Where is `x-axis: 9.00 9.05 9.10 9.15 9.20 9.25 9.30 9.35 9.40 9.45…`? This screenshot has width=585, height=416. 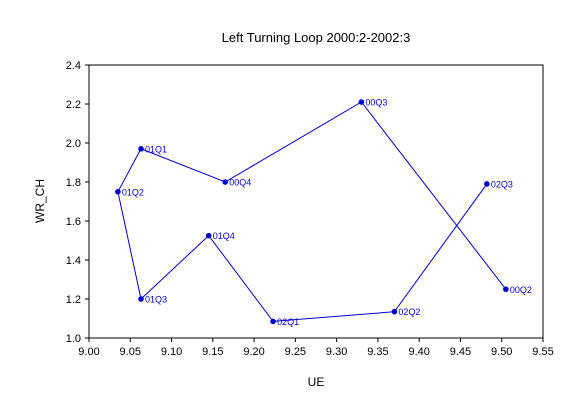 x-axis: 9.00 9.05 9.10 9.15 9.20 9.25 9.30 9.35 9.40 9.45… is located at coordinates (316, 348).